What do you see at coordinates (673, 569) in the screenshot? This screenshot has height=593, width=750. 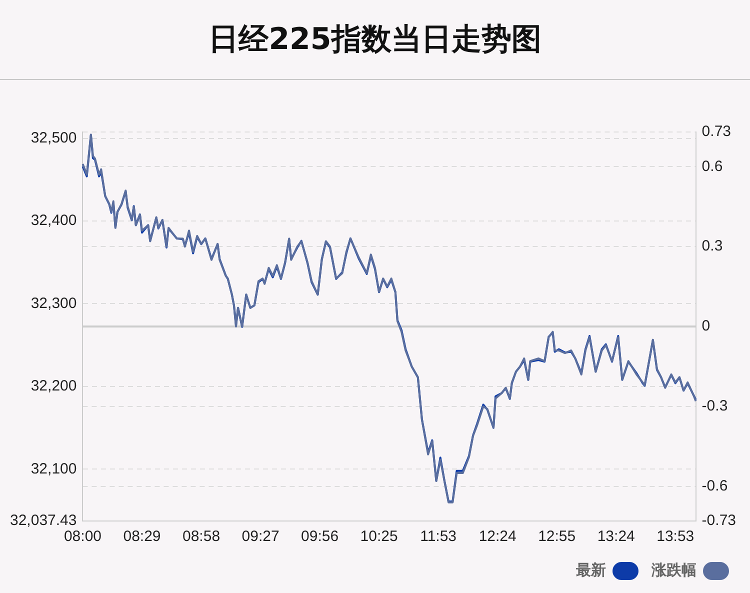 I see `legend-label: 涨跌幅` at bounding box center [673, 569].